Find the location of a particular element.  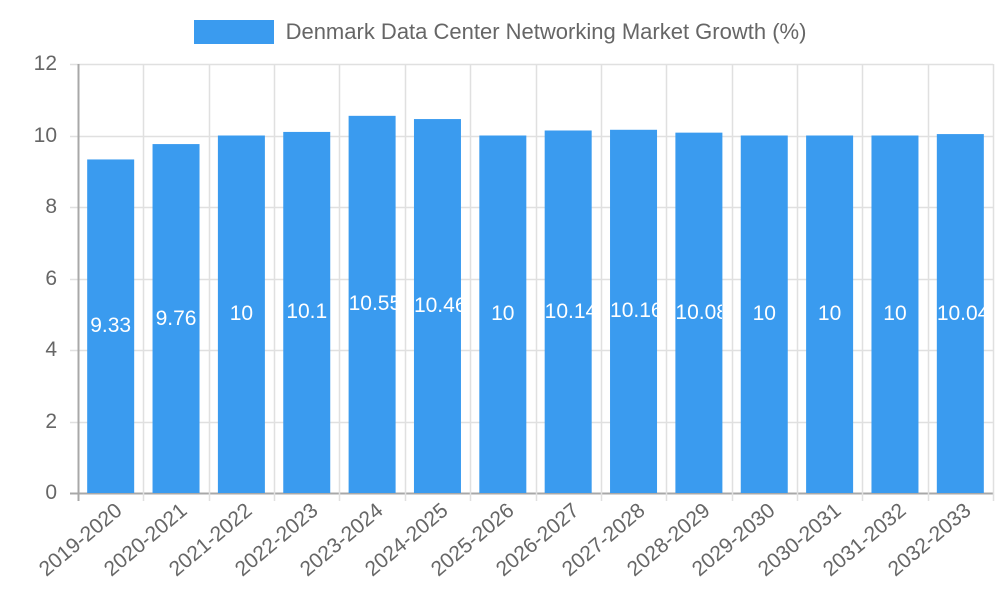

y-tick-label: 8 is located at coordinates (51, 206).